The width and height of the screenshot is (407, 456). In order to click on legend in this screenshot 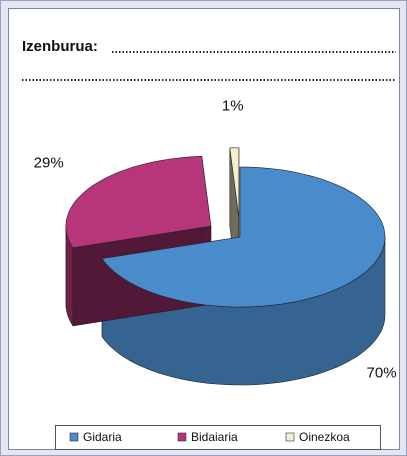, I will do `click(218, 437)`.